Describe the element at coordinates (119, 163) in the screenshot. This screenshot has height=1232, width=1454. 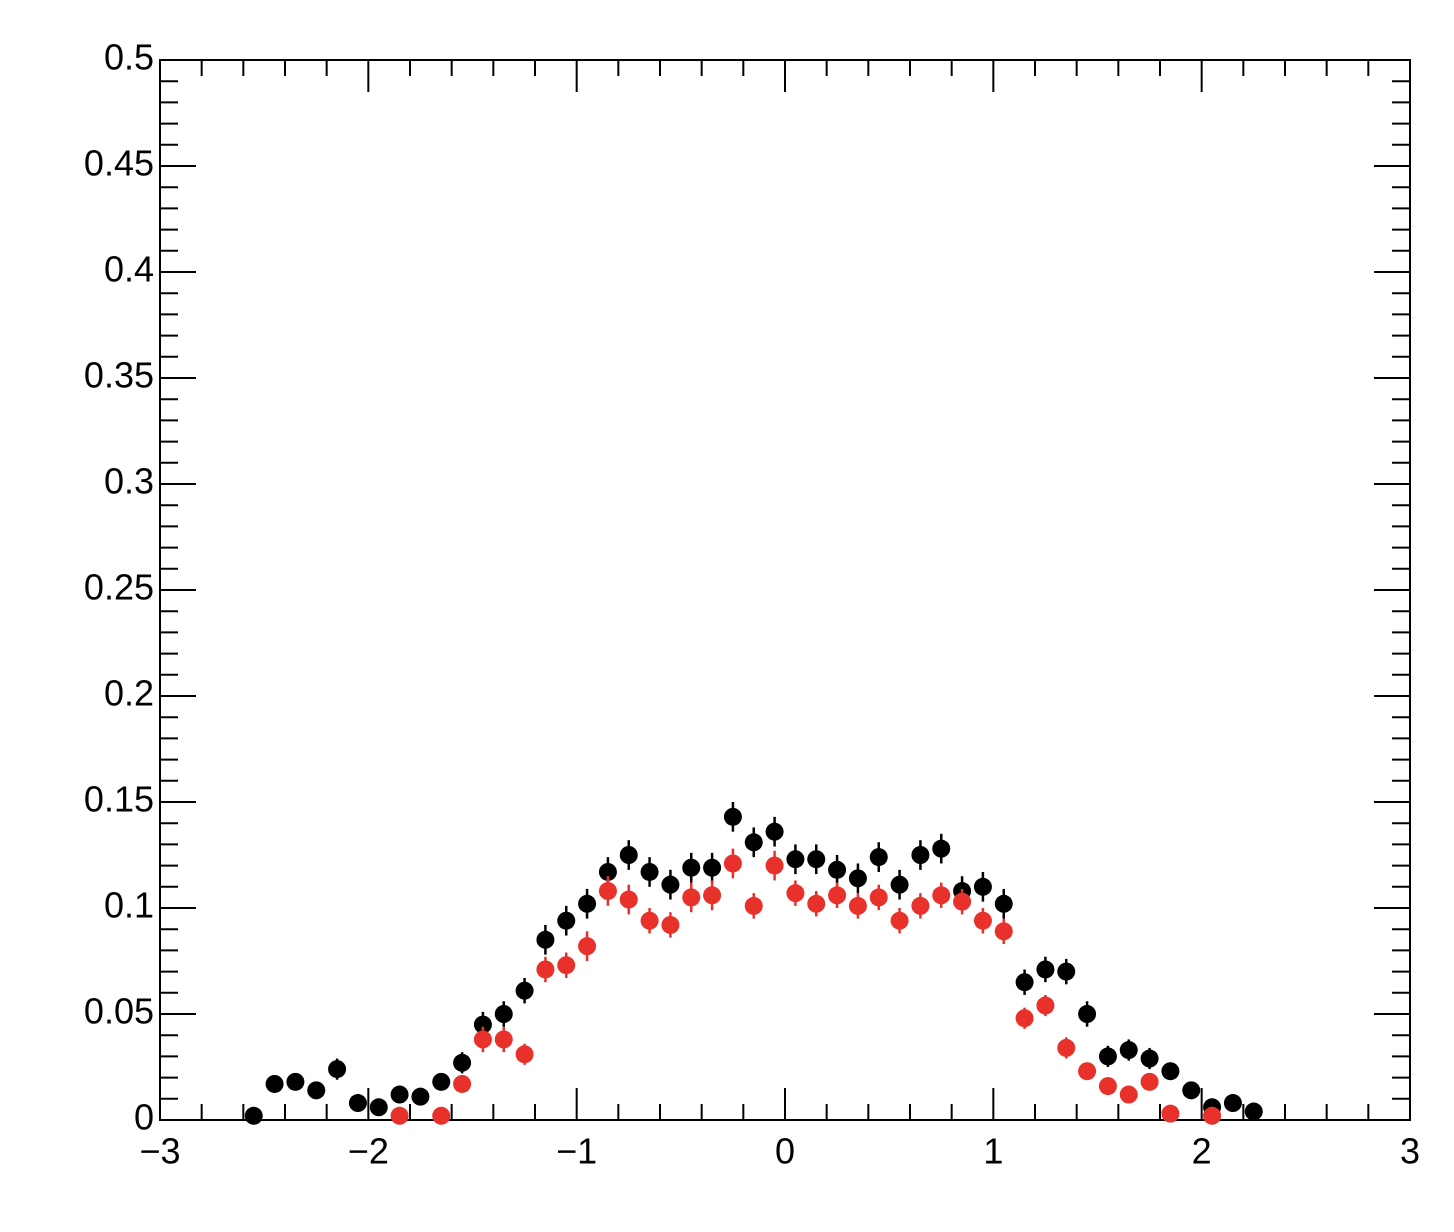
I see `y-tick-label: 0.45` at that location.